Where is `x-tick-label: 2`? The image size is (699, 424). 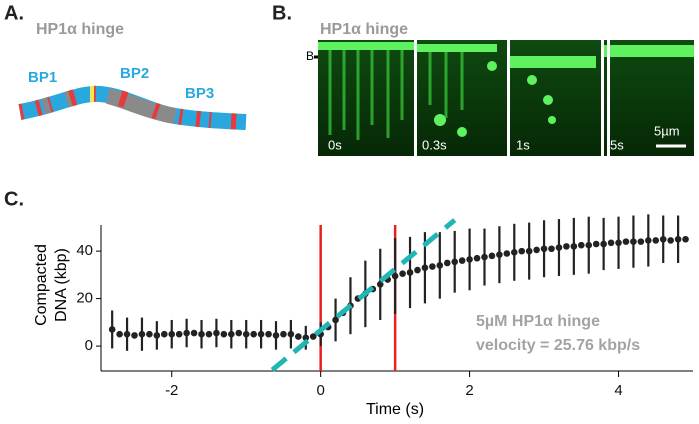
x-tick-label: 2 is located at coordinates (469, 390).